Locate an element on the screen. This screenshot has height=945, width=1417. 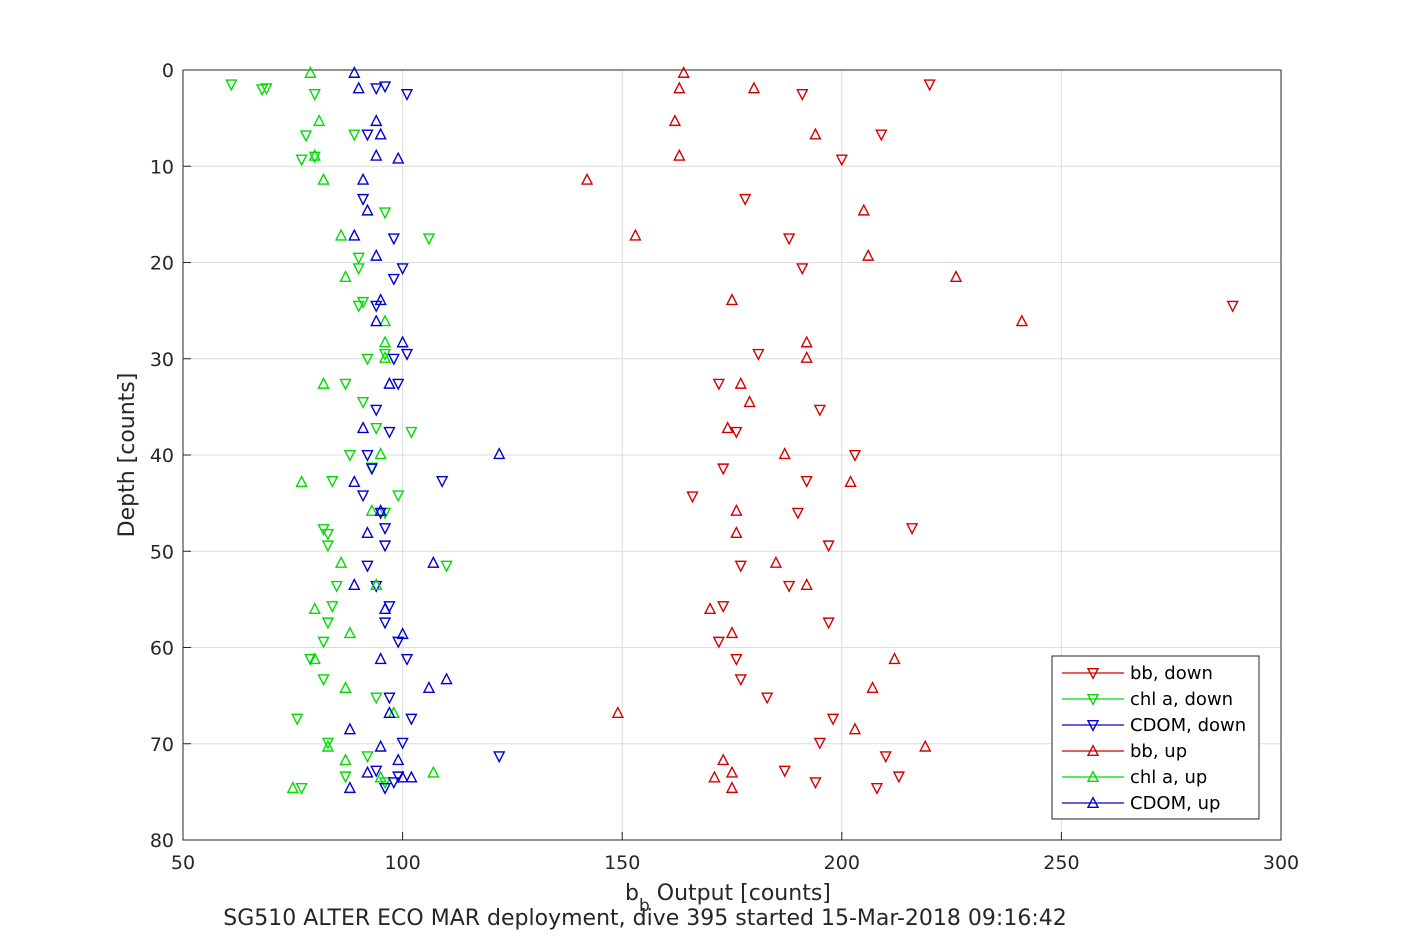
y-tick-label: 10 is located at coordinates (162, 167).